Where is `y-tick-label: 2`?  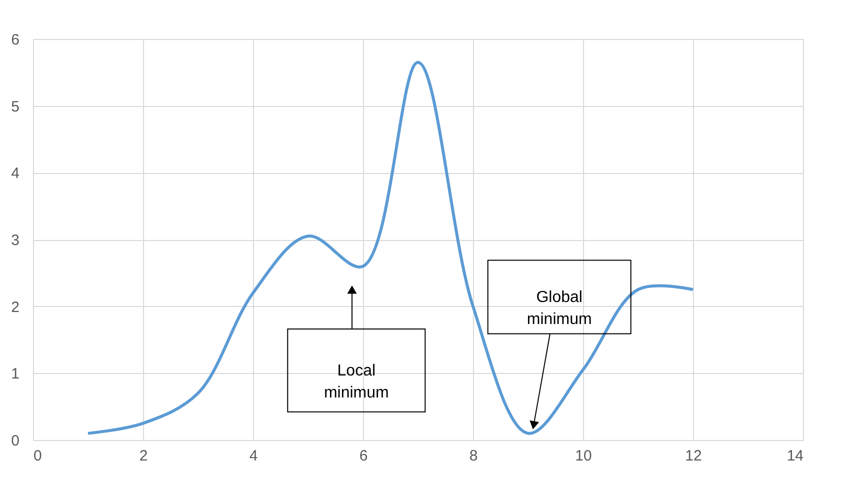 y-tick-label: 2 is located at coordinates (15, 307).